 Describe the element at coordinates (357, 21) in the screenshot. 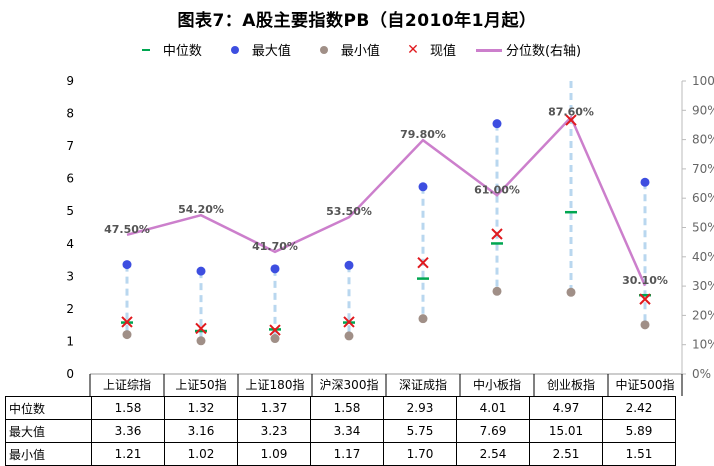

I see `chart-title: 图表7：A股主要指数PB（自2010年1月起）` at that location.